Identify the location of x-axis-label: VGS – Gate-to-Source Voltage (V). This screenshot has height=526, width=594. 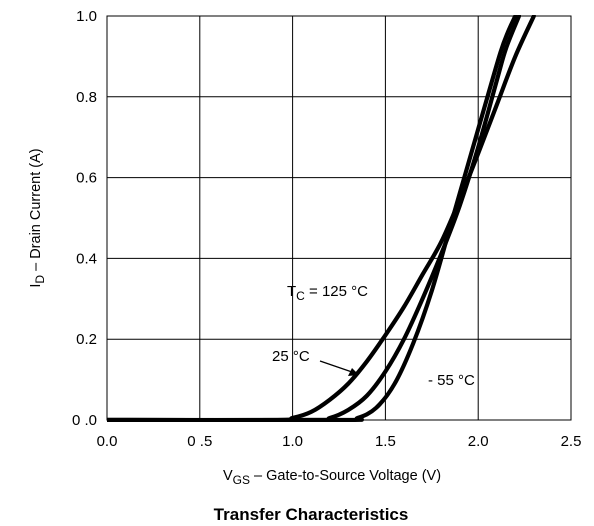
(332, 477).